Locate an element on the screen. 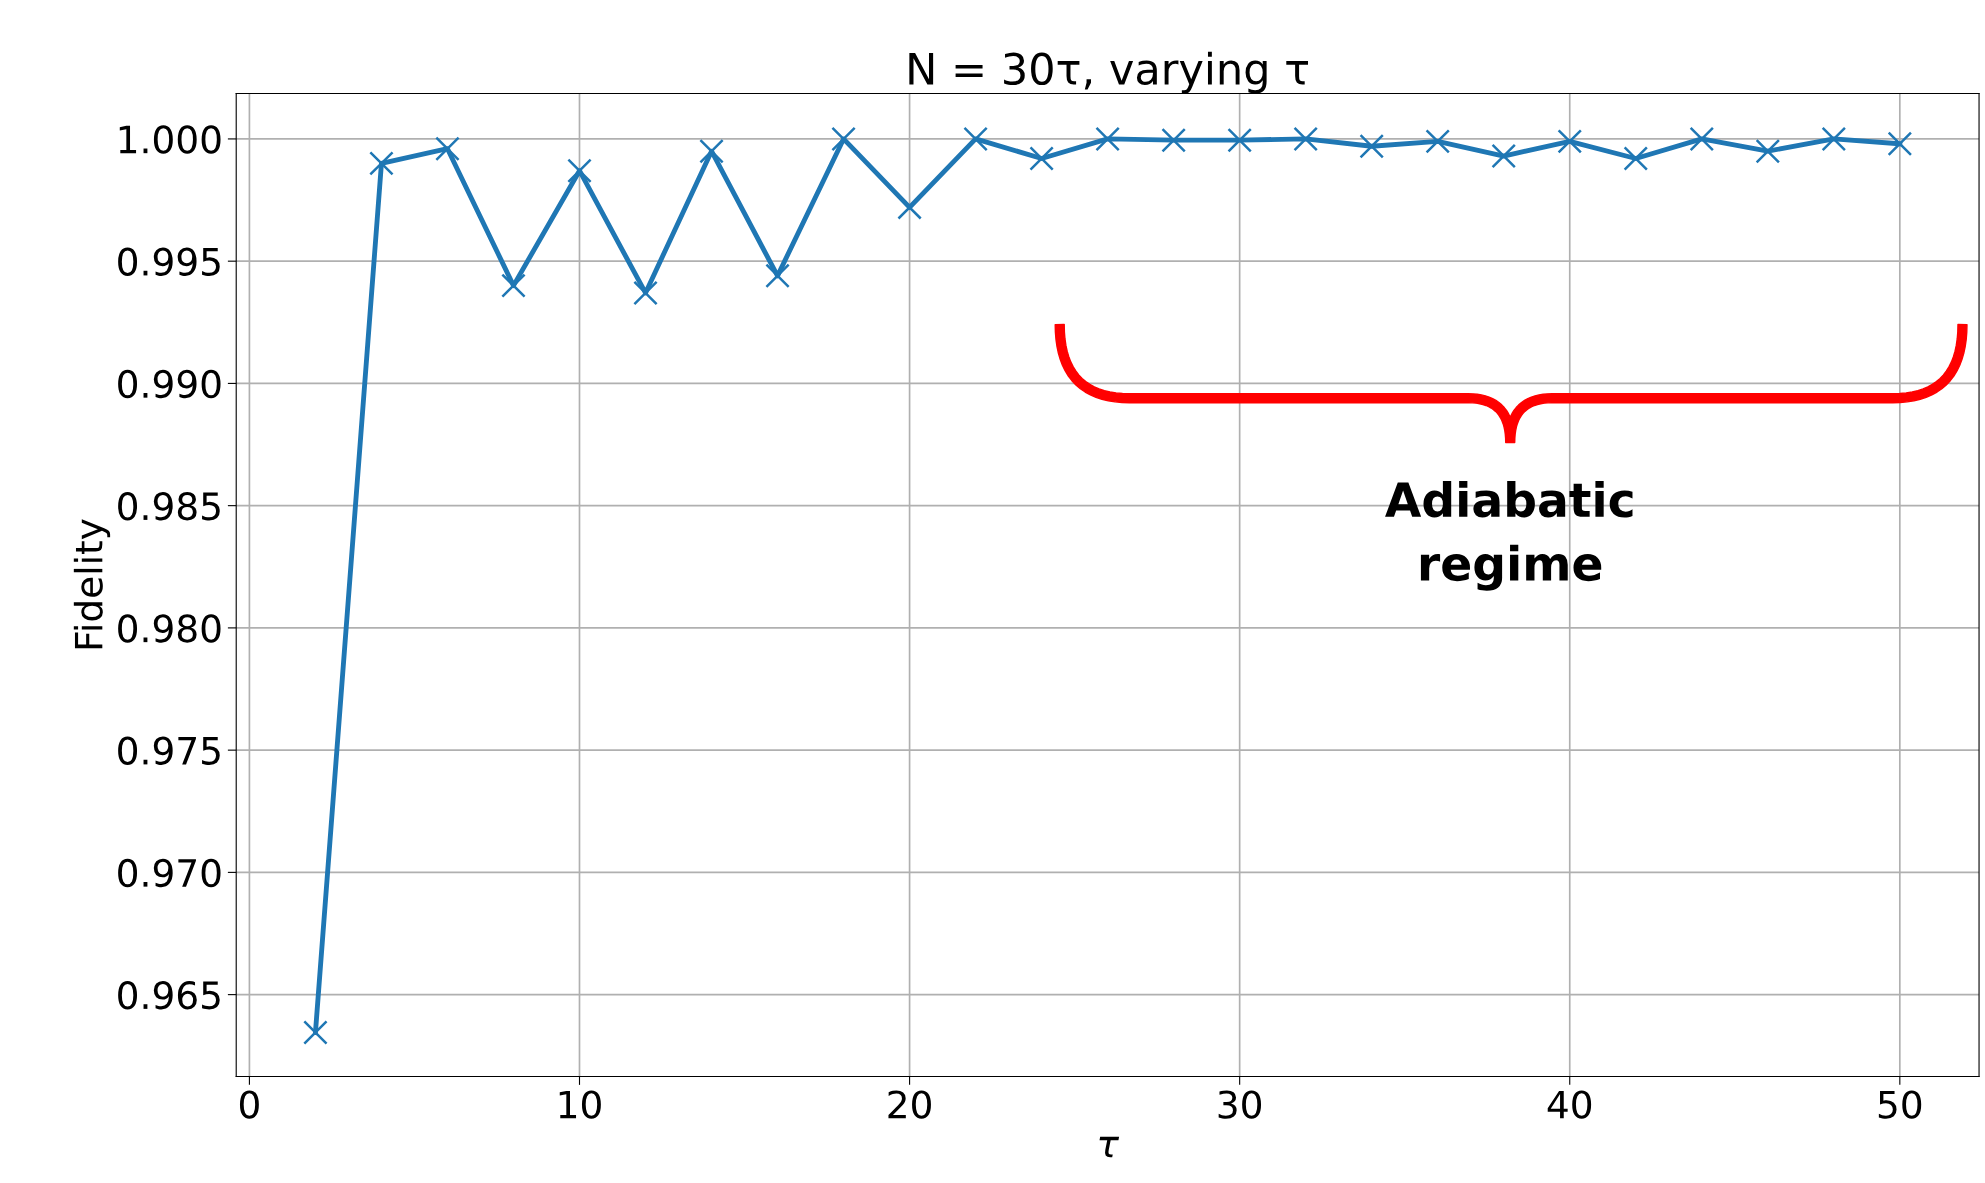  y-tick-label: 0.975 is located at coordinates (169, 750).